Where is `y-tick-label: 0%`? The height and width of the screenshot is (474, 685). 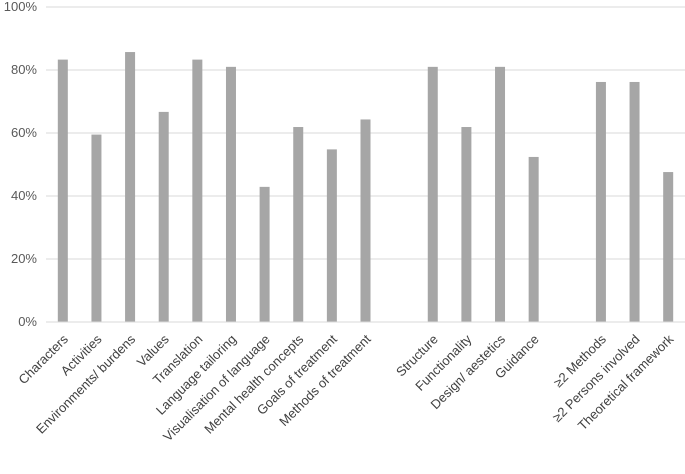 y-tick-label: 0% is located at coordinates (27, 321).